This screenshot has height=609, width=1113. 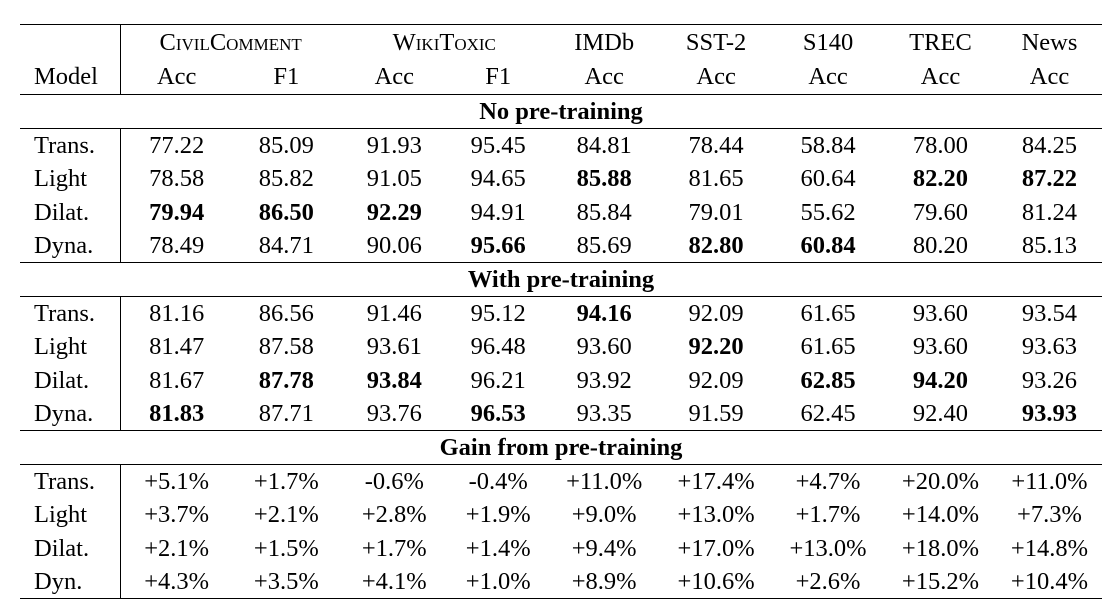 I want to click on value-cell: 96.48, so click(x=498, y=347).